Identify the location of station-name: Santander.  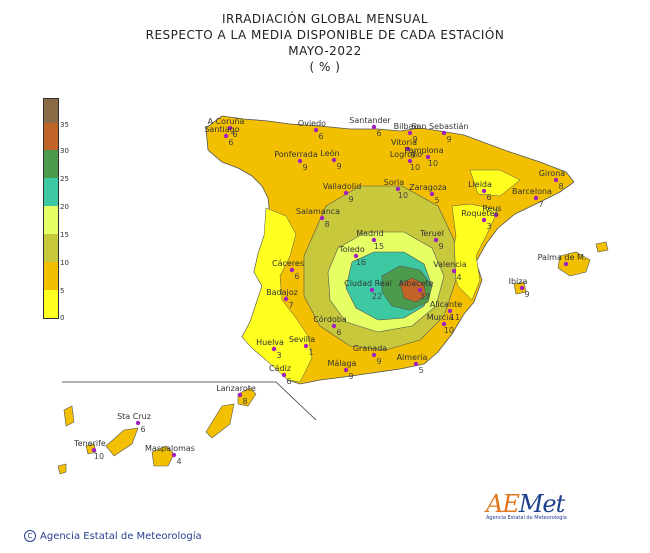
(370, 120).